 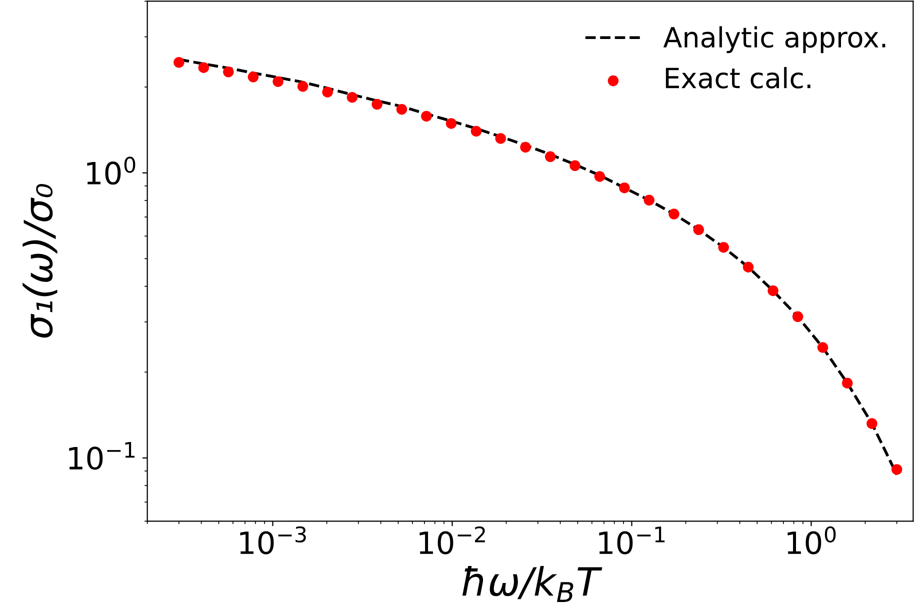 What do you see at coordinates (273, 540) in the screenshot?
I see `x-tick-label: 10$^{−3}$` at bounding box center [273, 540].